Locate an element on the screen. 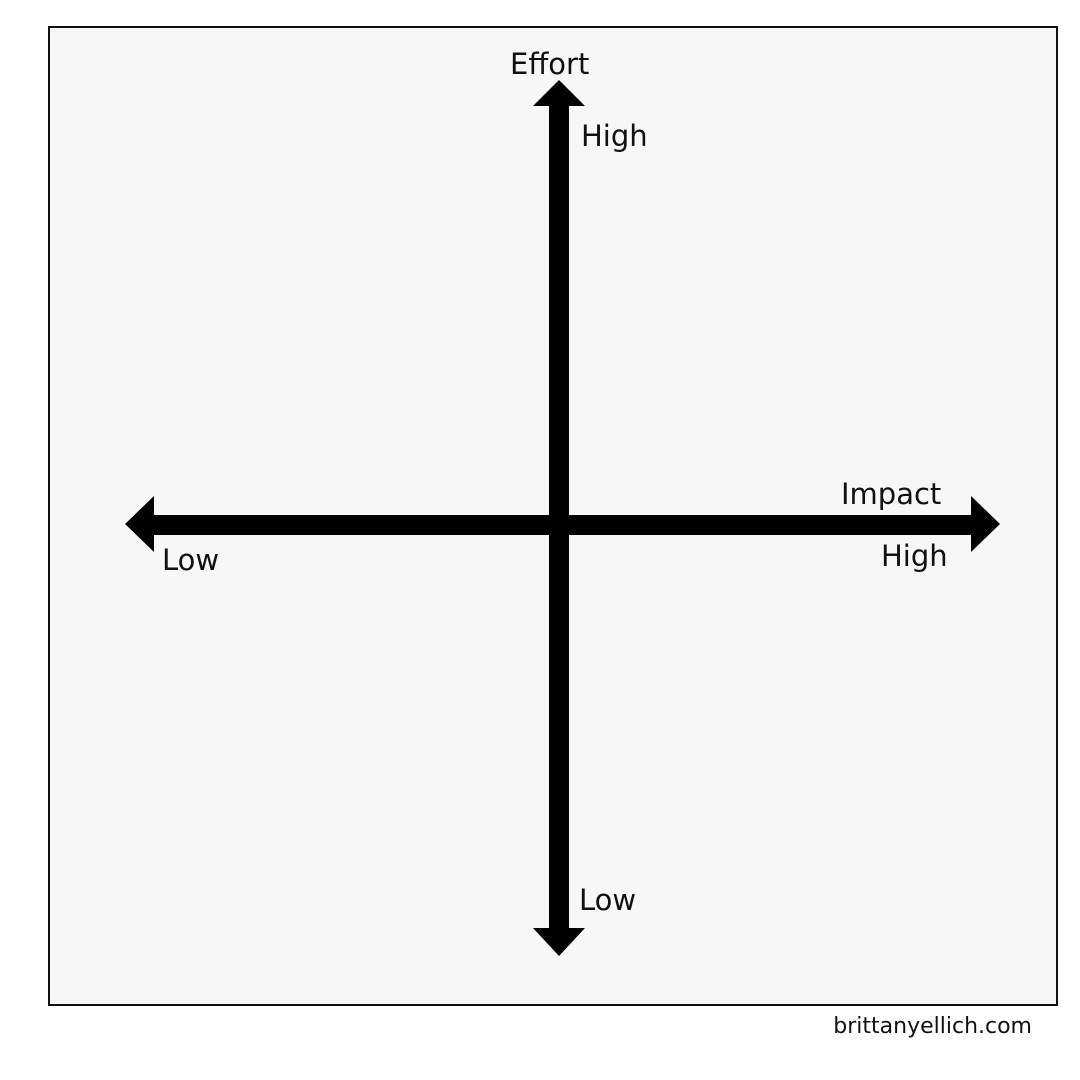 The height and width of the screenshot is (1080, 1080). vertical-axis-top-arrowhead is located at coordinates (559, 93).